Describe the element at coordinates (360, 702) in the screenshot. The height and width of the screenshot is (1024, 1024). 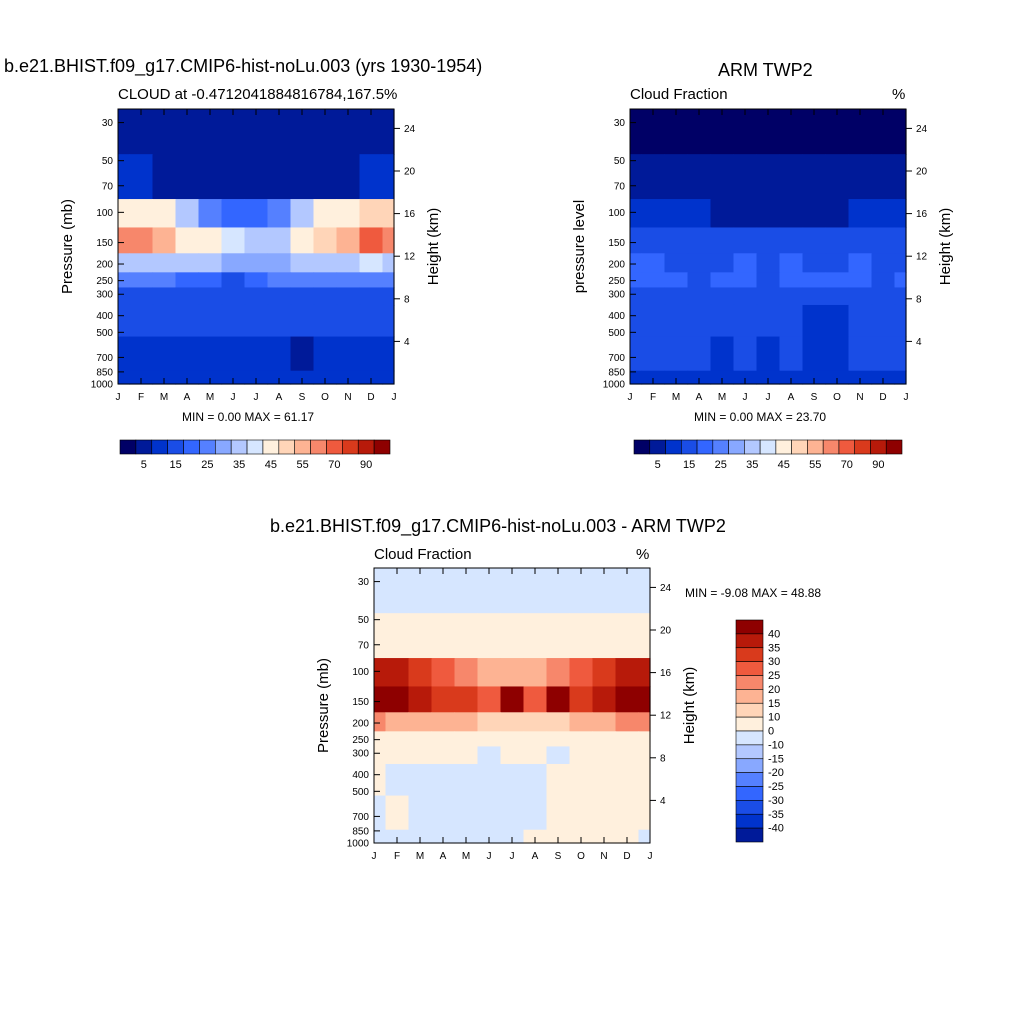
I see `y-tick-label: 150` at that location.